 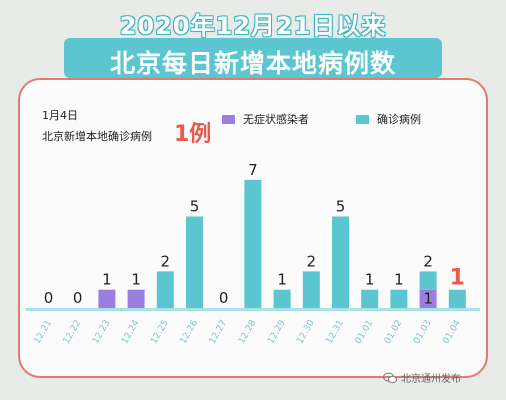 What do you see at coordinates (228, 119) in the screenshot?
I see `legend-swatch-asymptomatic` at bounding box center [228, 119].